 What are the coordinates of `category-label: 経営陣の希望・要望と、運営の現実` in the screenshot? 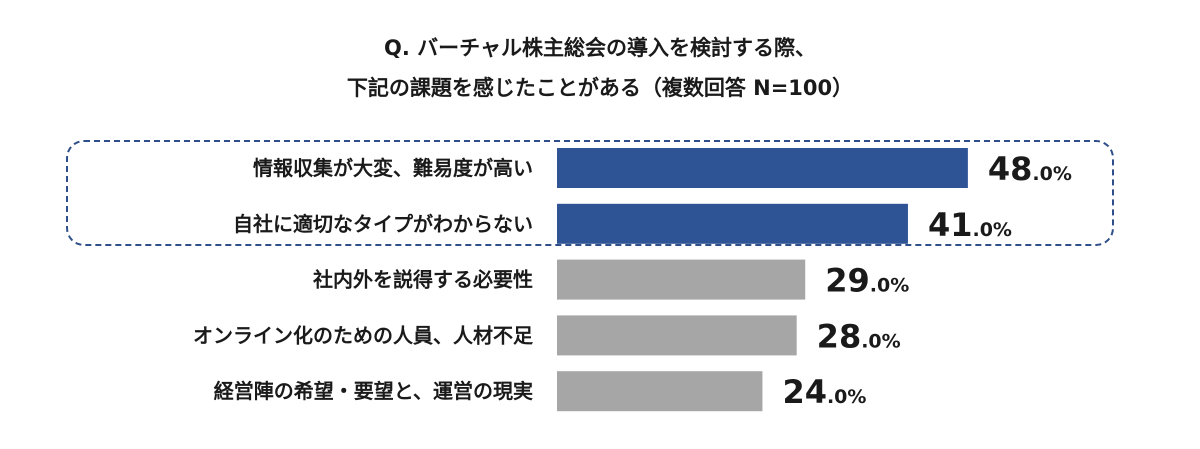 It's located at (373, 391).